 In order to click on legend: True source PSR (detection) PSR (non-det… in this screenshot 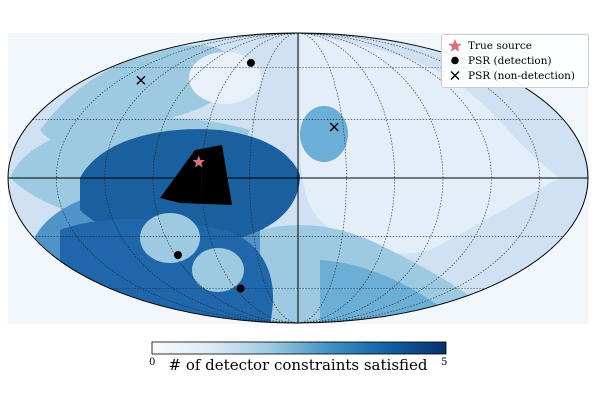, I will do `click(515, 61)`.